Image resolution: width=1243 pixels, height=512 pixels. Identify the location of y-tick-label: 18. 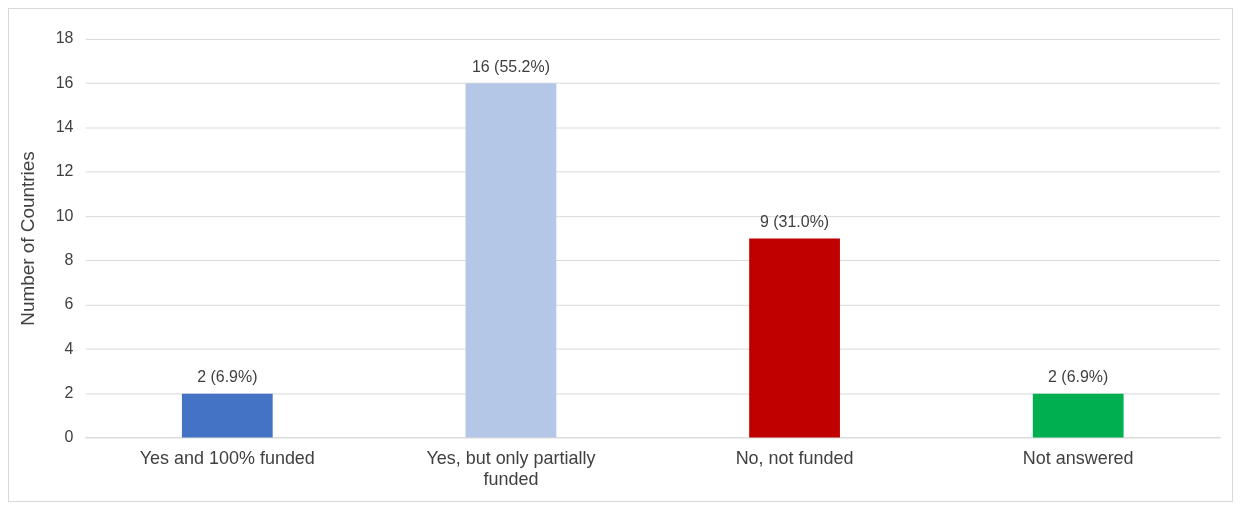
(64, 38).